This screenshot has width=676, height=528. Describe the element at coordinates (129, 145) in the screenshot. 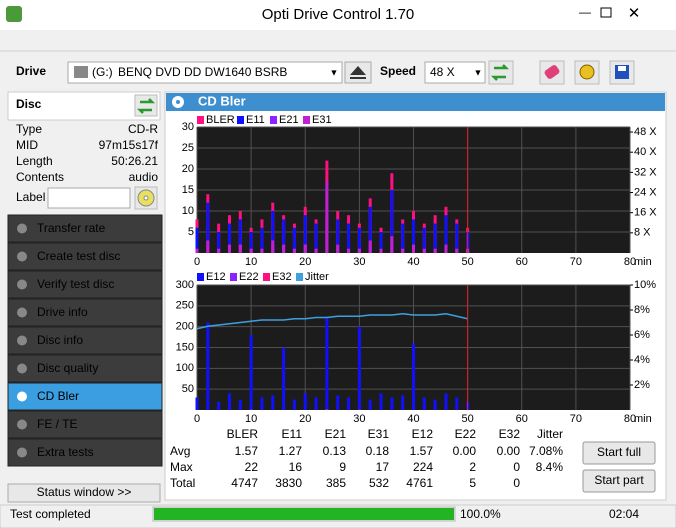

I see `disc-field-value: 97m15s17f` at that location.